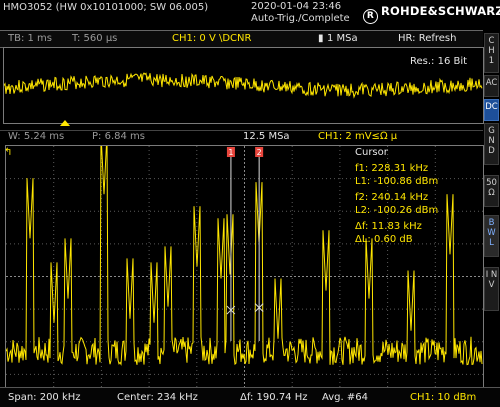  I want to click on acquisition-mode: HR: Refresh, so click(427, 38).